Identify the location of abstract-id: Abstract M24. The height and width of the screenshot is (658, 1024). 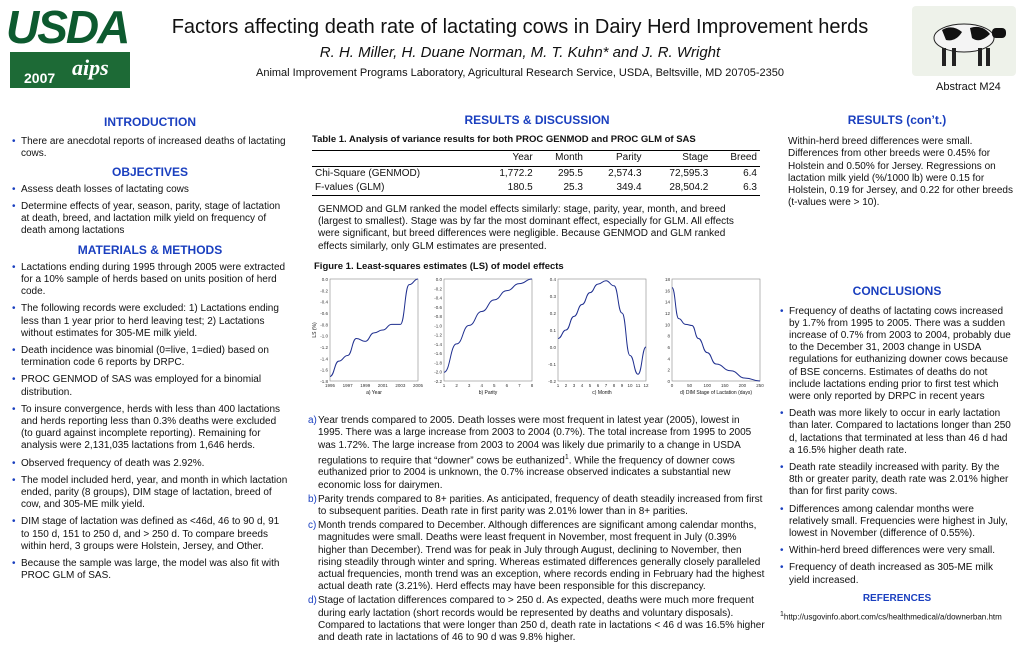
(968, 87).